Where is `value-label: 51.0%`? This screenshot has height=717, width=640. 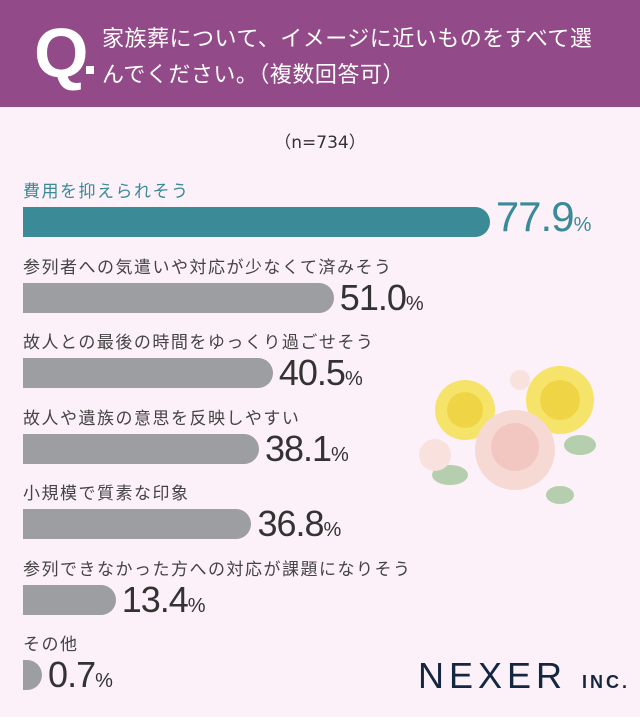 value-label: 51.0% is located at coordinates (381, 299).